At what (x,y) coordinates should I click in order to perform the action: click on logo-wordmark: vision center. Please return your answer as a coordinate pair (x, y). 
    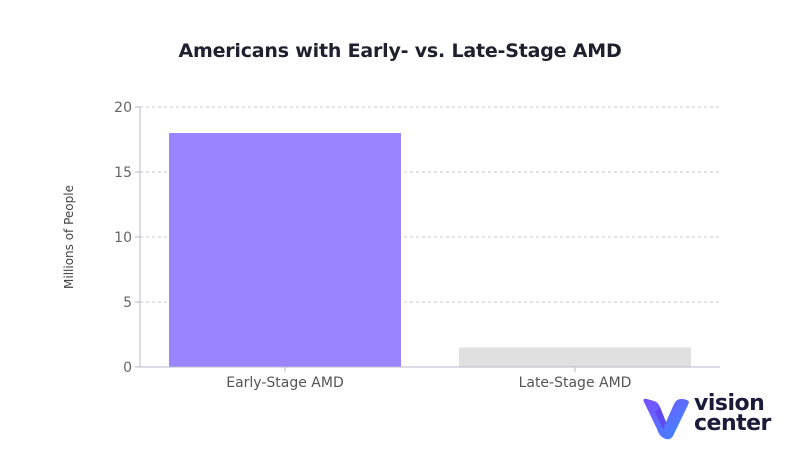
    Looking at the image, I should click on (732, 413).